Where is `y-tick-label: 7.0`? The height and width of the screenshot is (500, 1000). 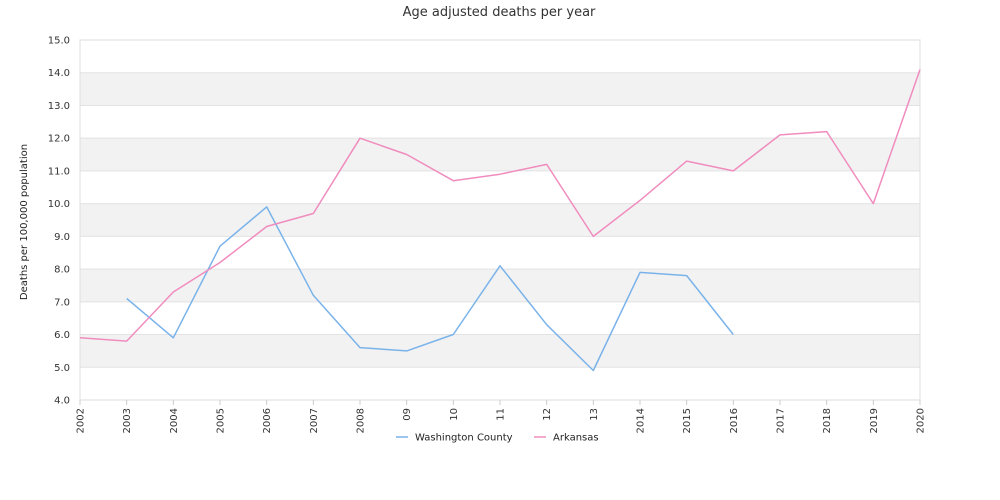
y-tick-label: 7.0 is located at coordinates (62, 302).